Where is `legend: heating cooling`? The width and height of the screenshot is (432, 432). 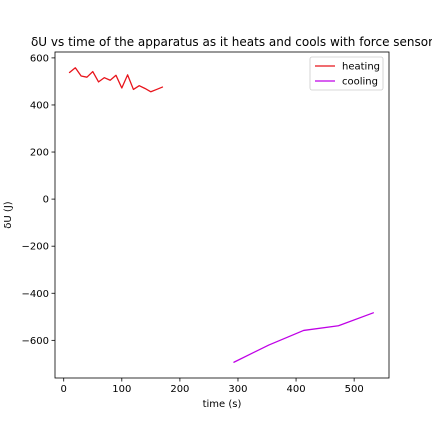 legend: heating cooling is located at coordinates (346, 73).